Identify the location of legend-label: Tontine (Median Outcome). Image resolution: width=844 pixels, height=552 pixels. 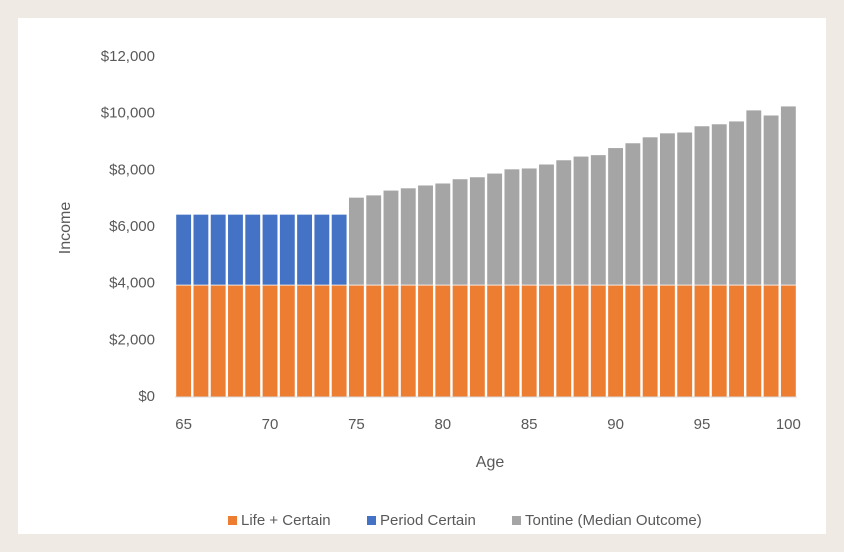
(613, 520).